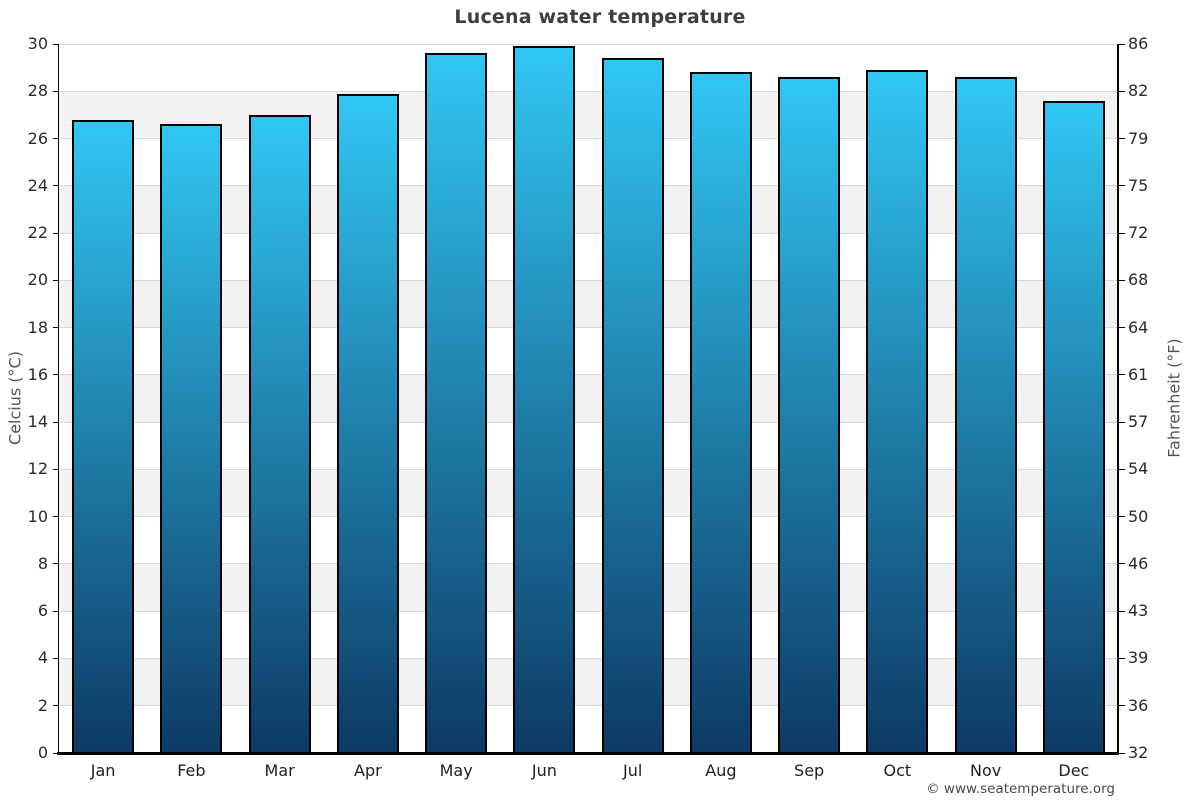  Describe the element at coordinates (1138, 138) in the screenshot. I see `y-tick-label-fahrenheit-79: 79` at that location.